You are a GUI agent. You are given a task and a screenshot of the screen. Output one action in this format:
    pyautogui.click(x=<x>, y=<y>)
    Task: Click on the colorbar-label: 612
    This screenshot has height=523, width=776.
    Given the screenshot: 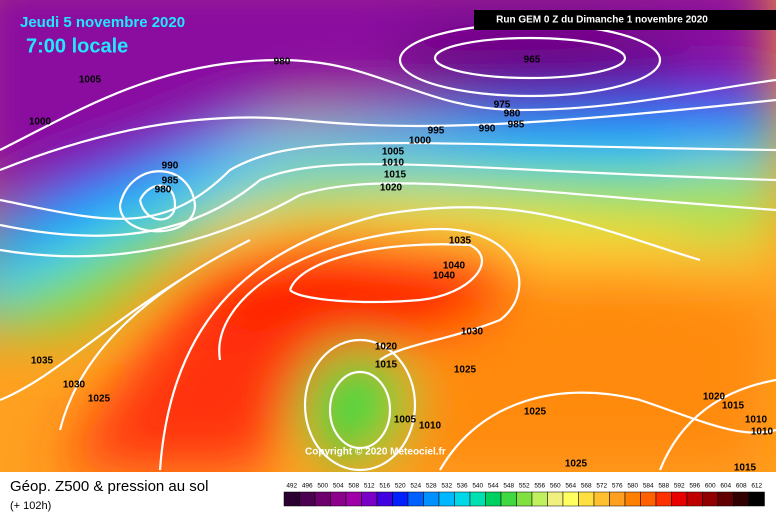 What is the action you would take?
    pyautogui.click(x=756, y=486)
    